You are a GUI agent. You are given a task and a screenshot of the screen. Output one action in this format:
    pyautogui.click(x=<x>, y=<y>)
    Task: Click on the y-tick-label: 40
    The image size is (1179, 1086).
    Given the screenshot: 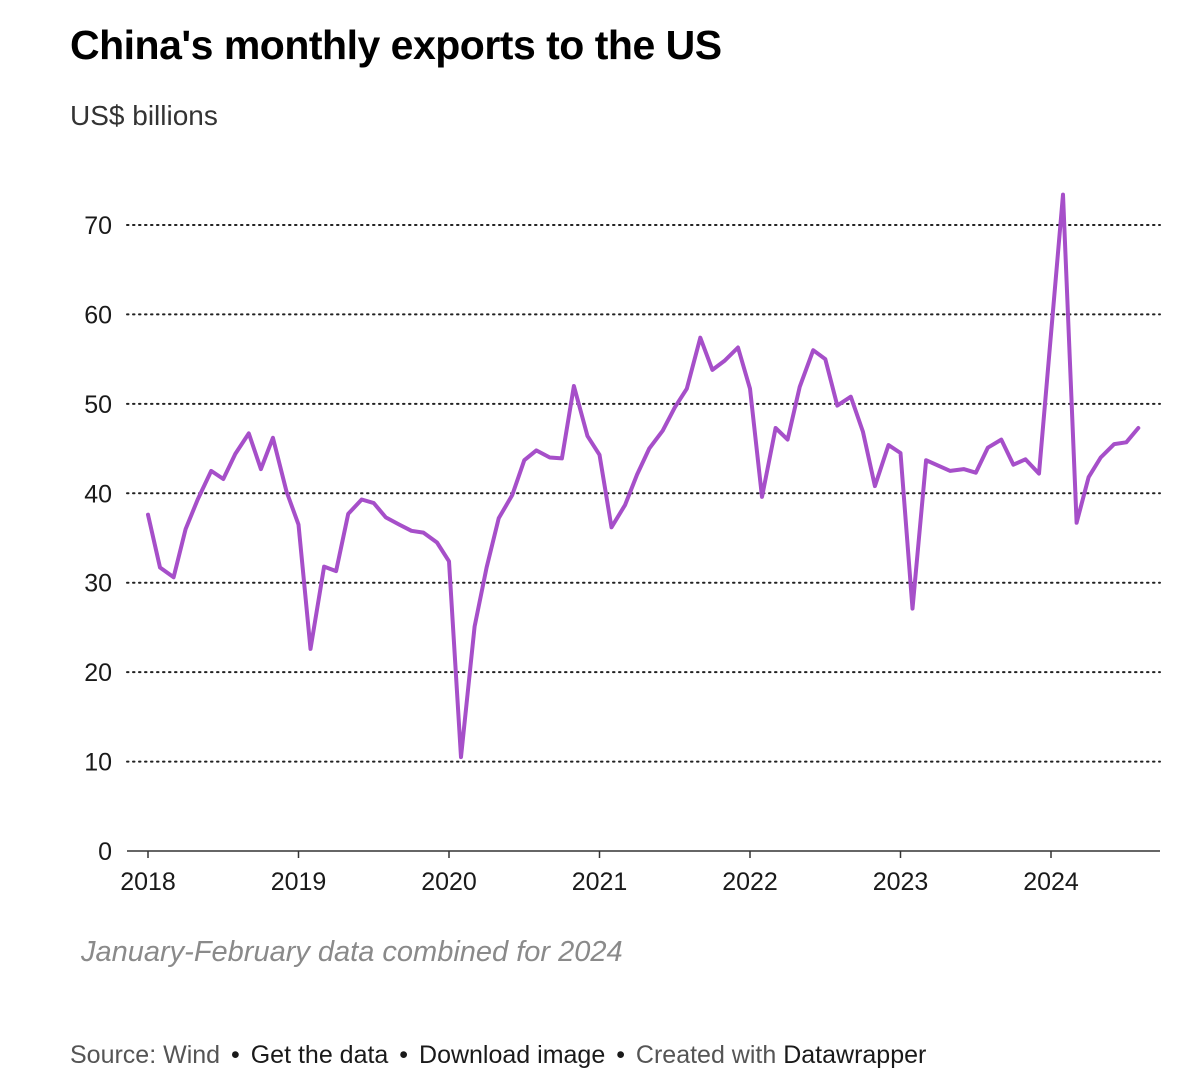 What is the action you would take?
    pyautogui.click(x=98, y=494)
    